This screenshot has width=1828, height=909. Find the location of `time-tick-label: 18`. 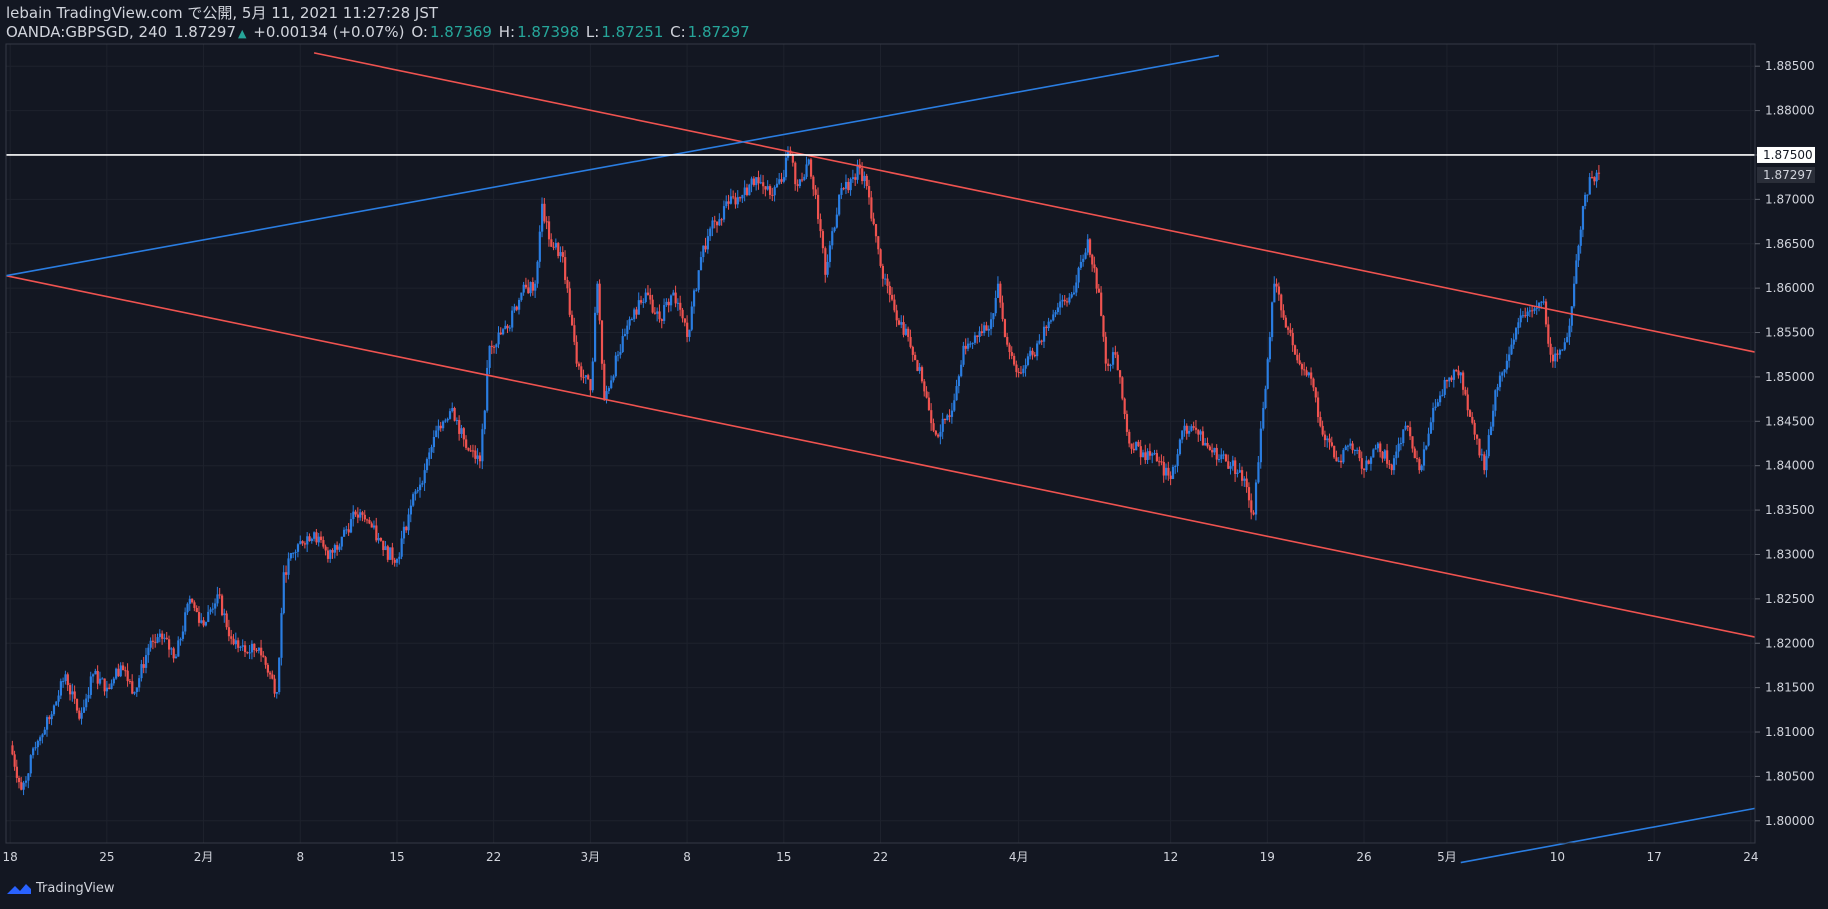

time-tick-label: 18 is located at coordinates (10, 857).